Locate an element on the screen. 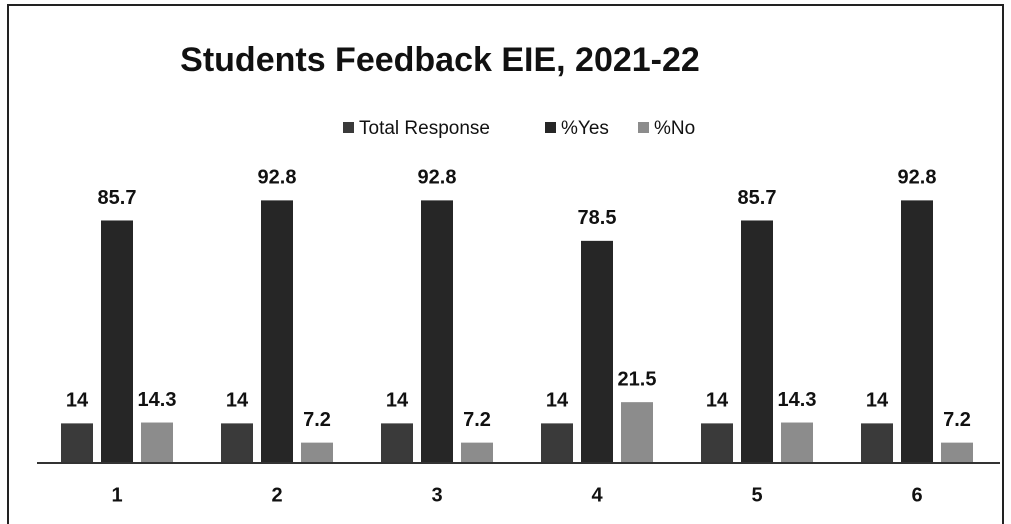 This screenshot has width=1011, height=524. x-tick-label: 1 is located at coordinates (116, 495).